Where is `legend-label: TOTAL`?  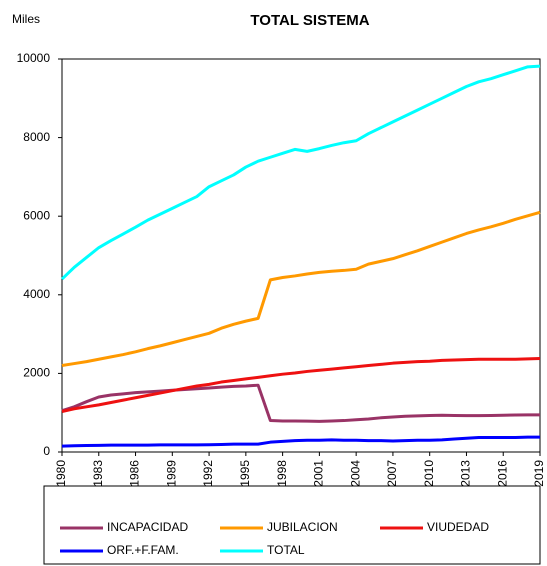
legend-label: TOTAL is located at coordinates (286, 550).